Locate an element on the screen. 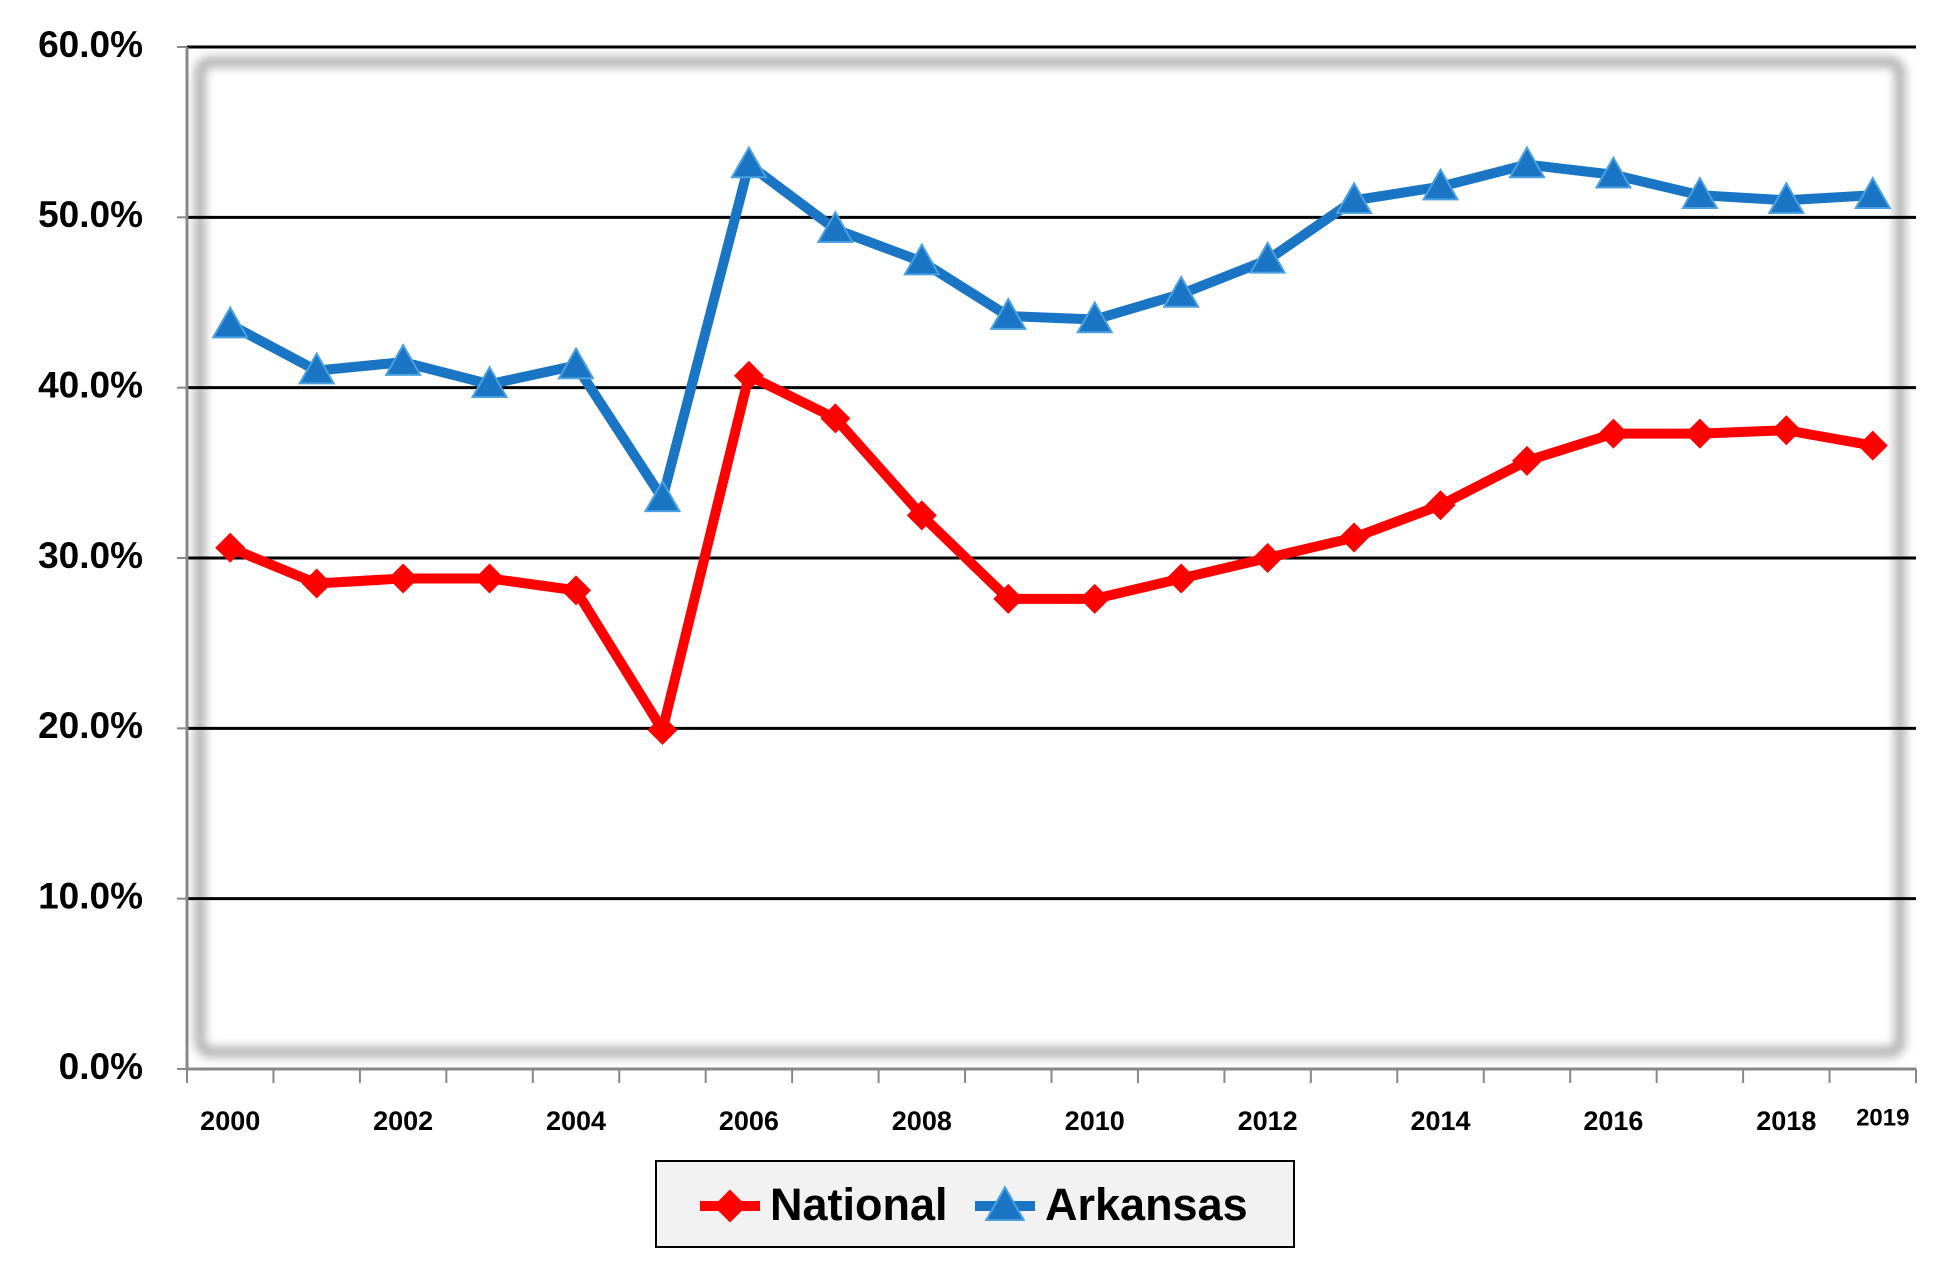 The image size is (1951, 1266). x-tick-label: 2006 is located at coordinates (749, 1121).